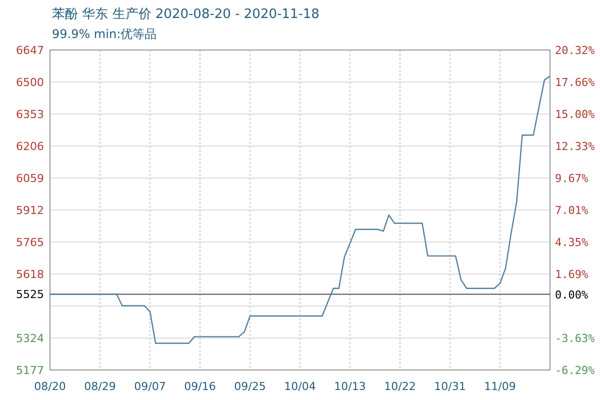 The image size is (600, 400). What do you see at coordinates (300, 386) in the screenshot?
I see `x-tick-label: 10/04` at bounding box center [300, 386].